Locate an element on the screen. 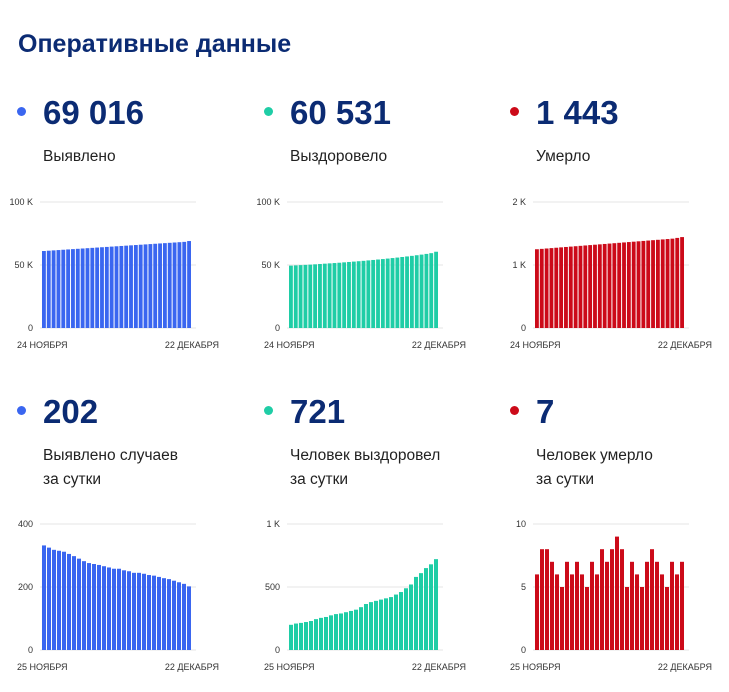 The image size is (729, 692). y-tick-label: 1 K is located at coordinates (273, 524).